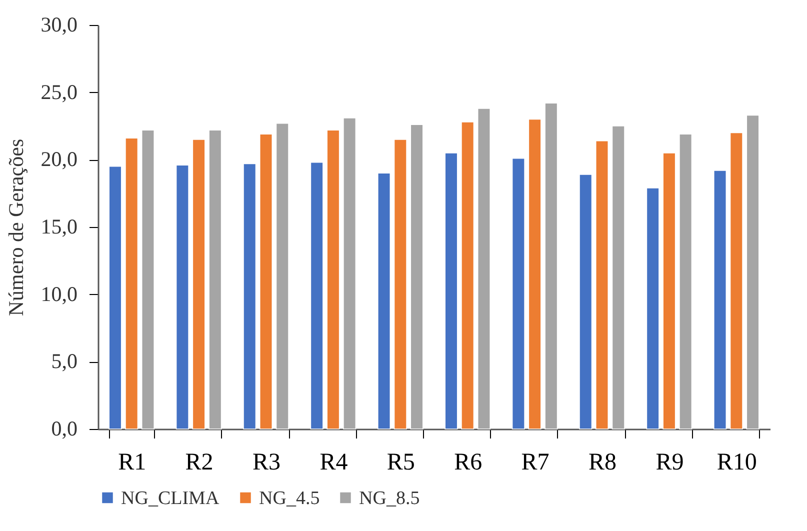 The image size is (807, 531). I want to click on y-tick-label: 20,0, so click(59, 159).